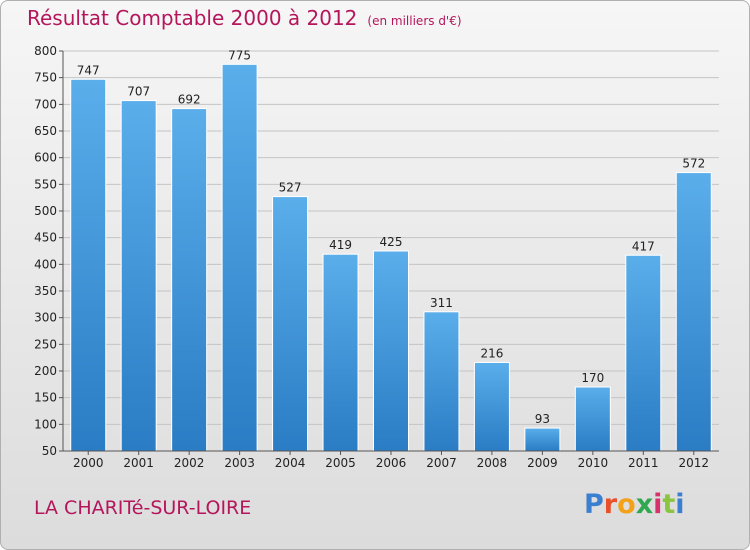 The height and width of the screenshot is (550, 750). I want to click on x-tick-label-2011: 2011, so click(643, 463).